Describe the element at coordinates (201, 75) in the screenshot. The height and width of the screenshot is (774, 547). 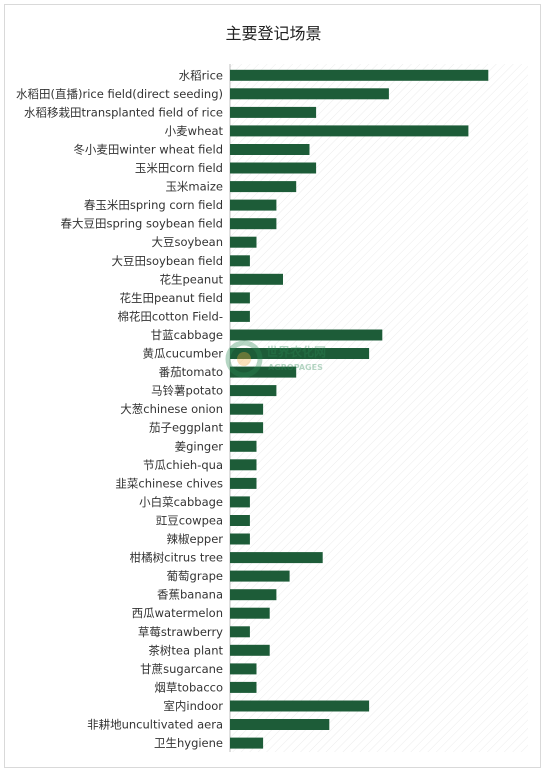
I see `category-label: 水稻rice` at that location.